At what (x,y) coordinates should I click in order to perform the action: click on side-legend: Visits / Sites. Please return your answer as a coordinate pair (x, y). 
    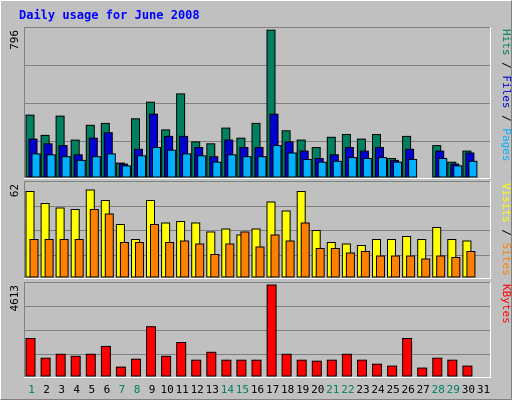
    Looking at the image, I should click on (506, 229).